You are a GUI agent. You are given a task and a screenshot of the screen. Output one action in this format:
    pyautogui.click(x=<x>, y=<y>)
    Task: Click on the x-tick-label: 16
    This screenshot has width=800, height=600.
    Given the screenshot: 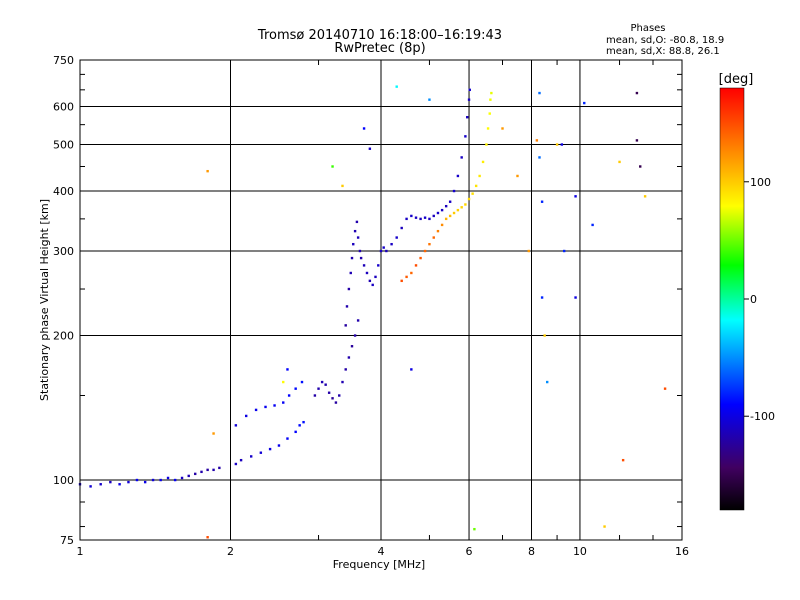 What is the action you would take?
    pyautogui.click(x=682, y=551)
    